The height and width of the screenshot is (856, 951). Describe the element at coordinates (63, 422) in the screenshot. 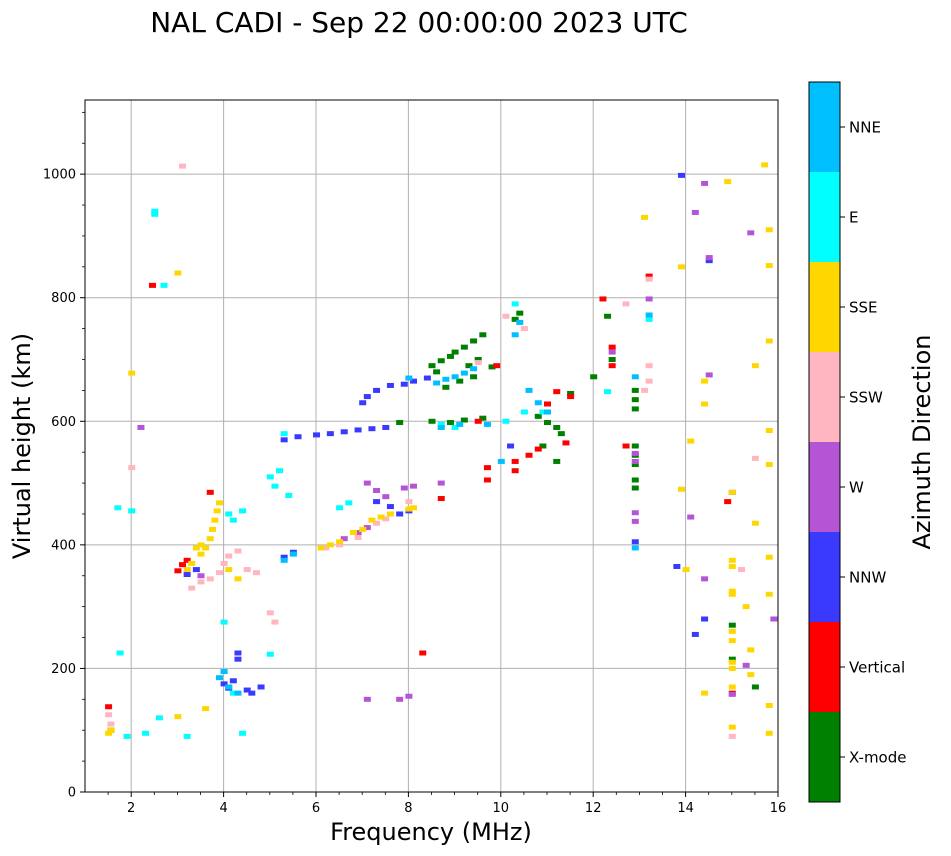

I see `y-tick-label: 600` at that location.